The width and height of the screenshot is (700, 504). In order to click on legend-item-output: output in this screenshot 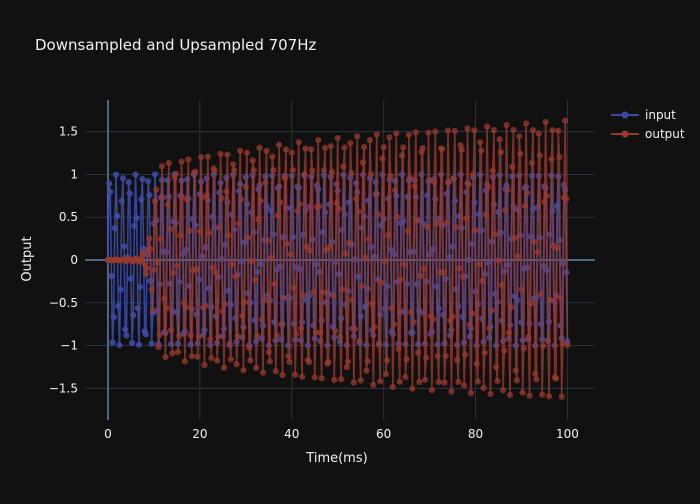, I will do `click(648, 134)`.